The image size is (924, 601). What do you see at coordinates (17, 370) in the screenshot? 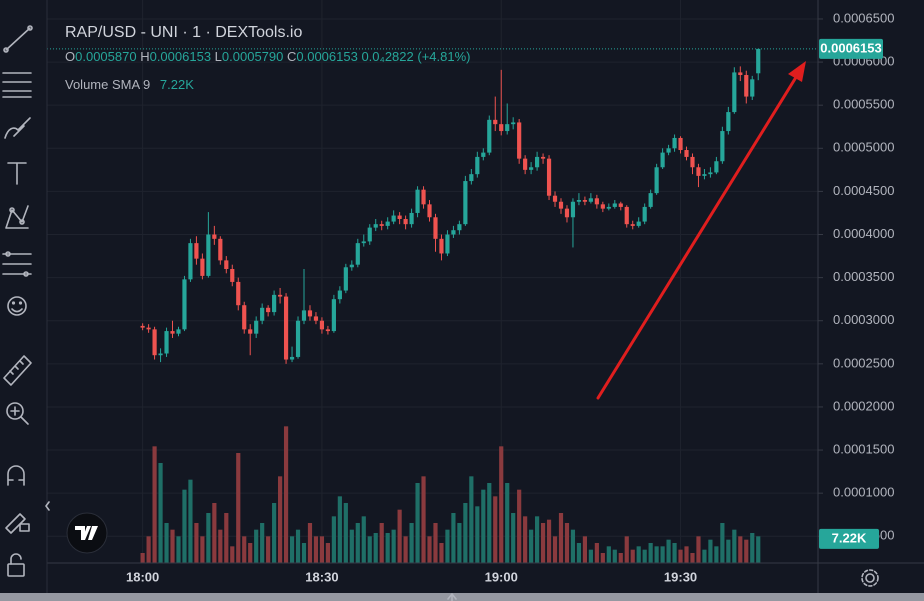
I see `ruler-tool` at bounding box center [17, 370].